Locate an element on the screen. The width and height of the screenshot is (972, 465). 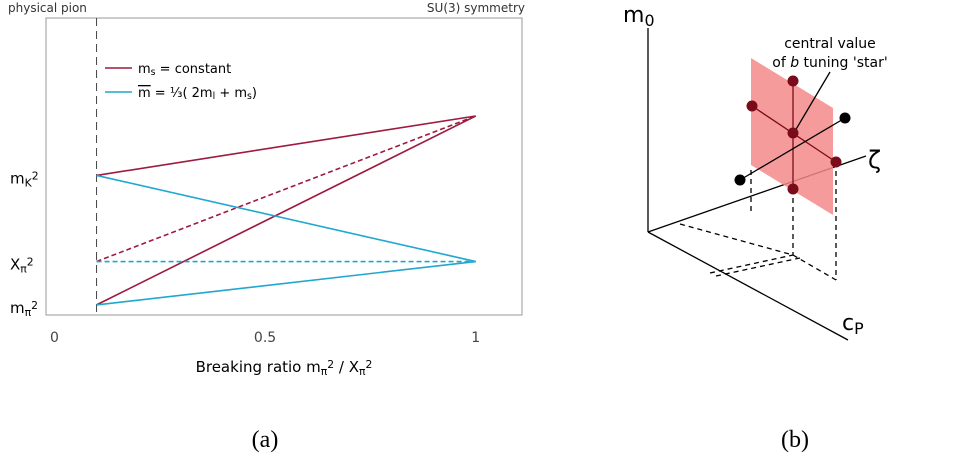
caption: (a) is located at coordinates (265, 440).